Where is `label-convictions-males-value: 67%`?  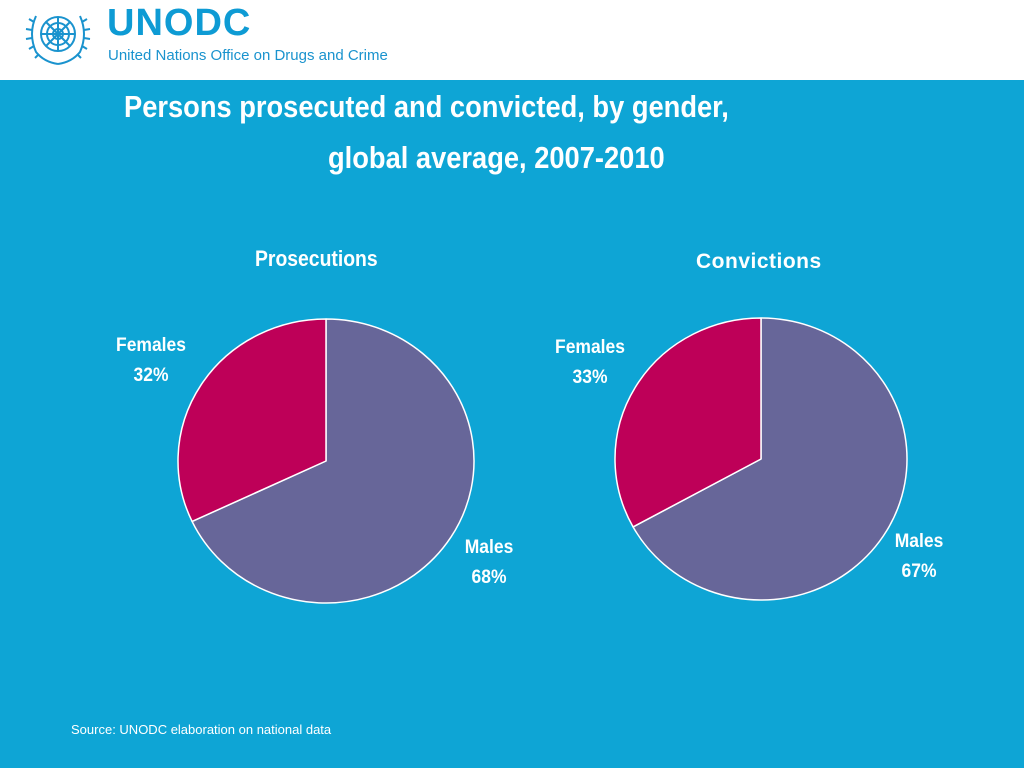
label-convictions-males-value: 67% is located at coordinates (919, 571).